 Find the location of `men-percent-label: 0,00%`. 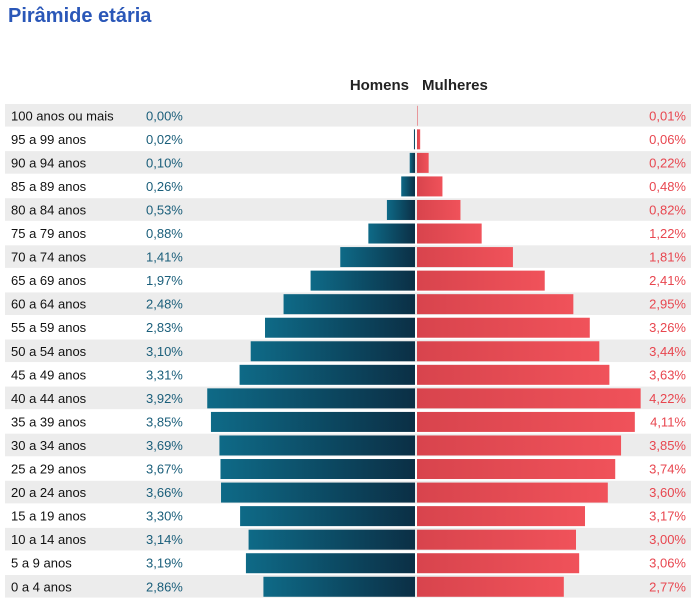

men-percent-label: 0,00% is located at coordinates (164, 115).